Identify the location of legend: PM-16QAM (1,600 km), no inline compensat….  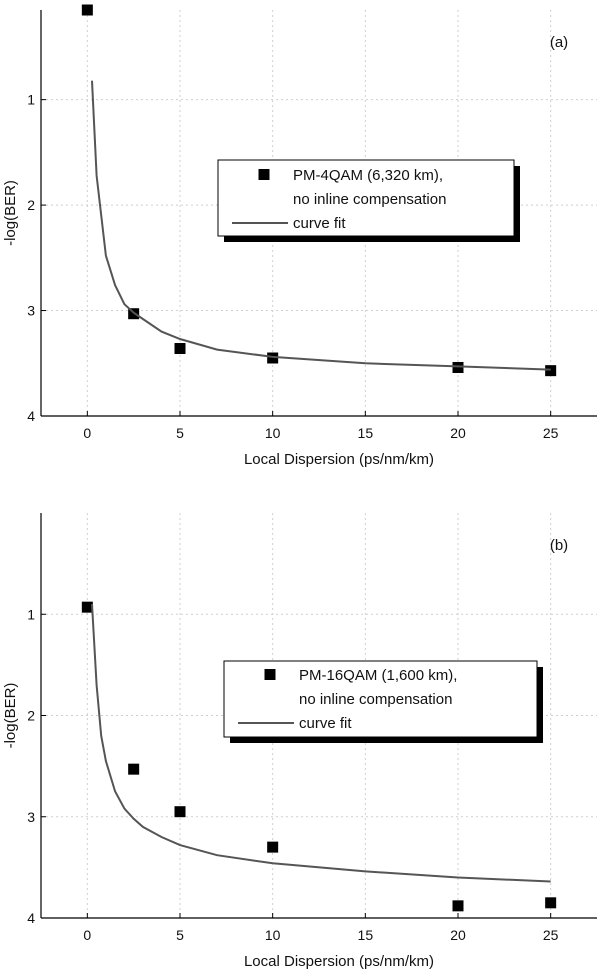
(383, 702).